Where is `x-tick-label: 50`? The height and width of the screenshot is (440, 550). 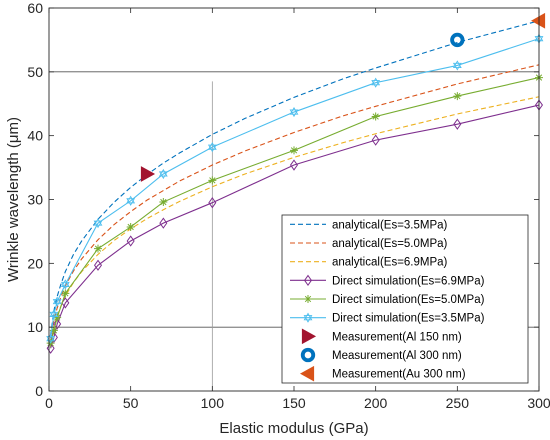
x-tick-label: 50 is located at coordinates (131, 403).